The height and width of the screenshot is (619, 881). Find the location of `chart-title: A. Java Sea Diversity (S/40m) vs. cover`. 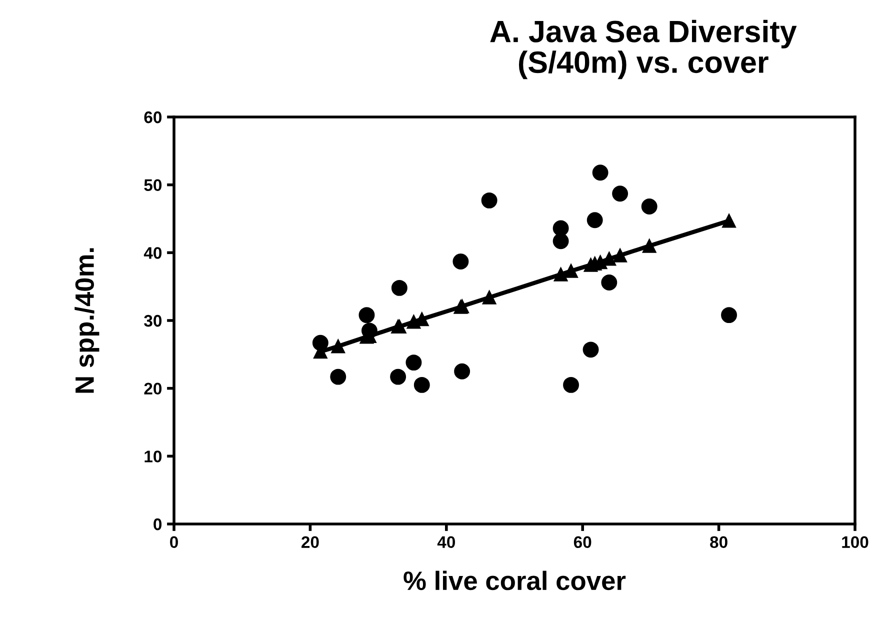

chart-title: A. Java Sea Diversity (S/40m) vs. cover is located at coordinates (643, 50).